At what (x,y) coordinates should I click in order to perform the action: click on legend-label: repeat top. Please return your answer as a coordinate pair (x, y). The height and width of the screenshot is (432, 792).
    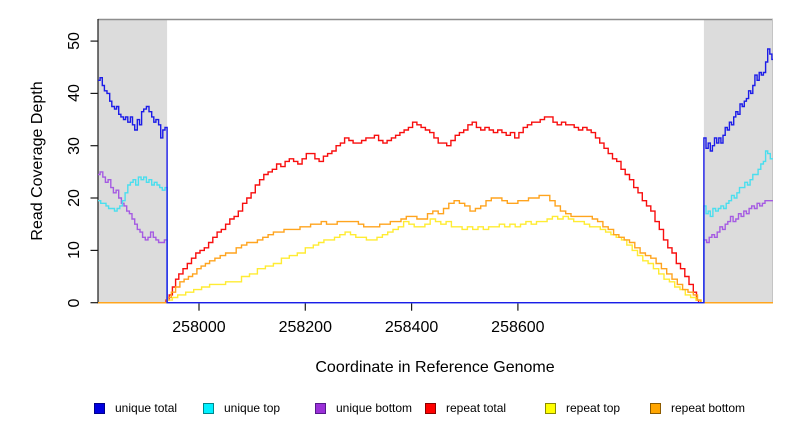
    Looking at the image, I should click on (593, 408).